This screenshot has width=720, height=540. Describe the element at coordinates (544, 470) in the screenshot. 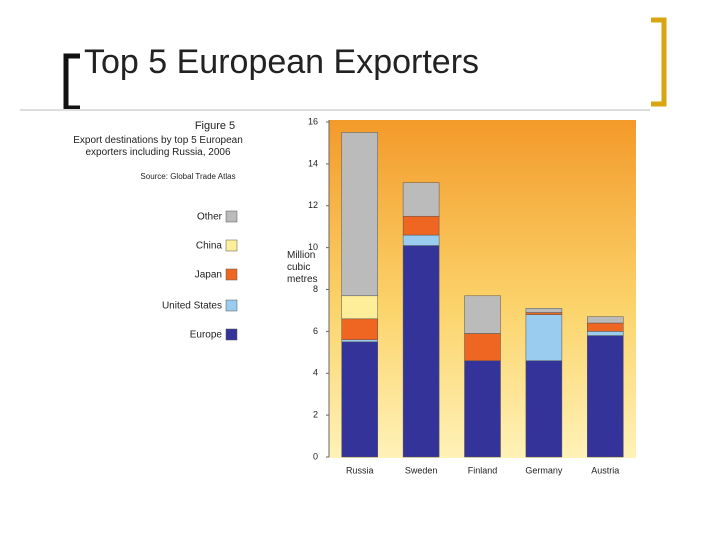

I see `x-tick-label: Germany` at that location.